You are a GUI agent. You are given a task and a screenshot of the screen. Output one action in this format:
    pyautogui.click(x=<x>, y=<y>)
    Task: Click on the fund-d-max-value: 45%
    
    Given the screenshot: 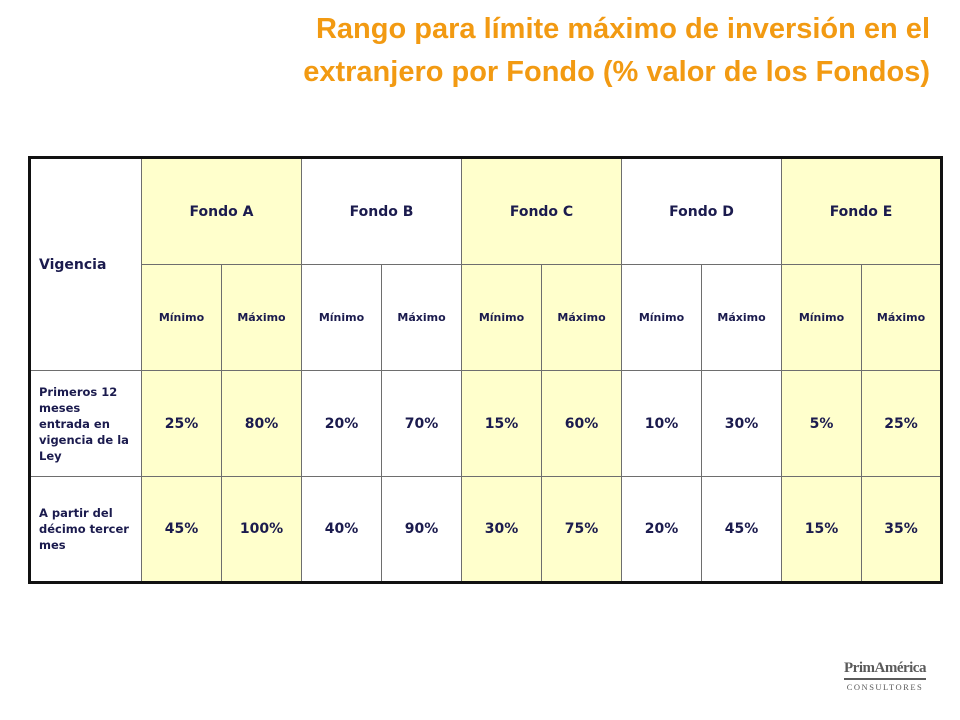 What is the action you would take?
    pyautogui.click(x=742, y=529)
    